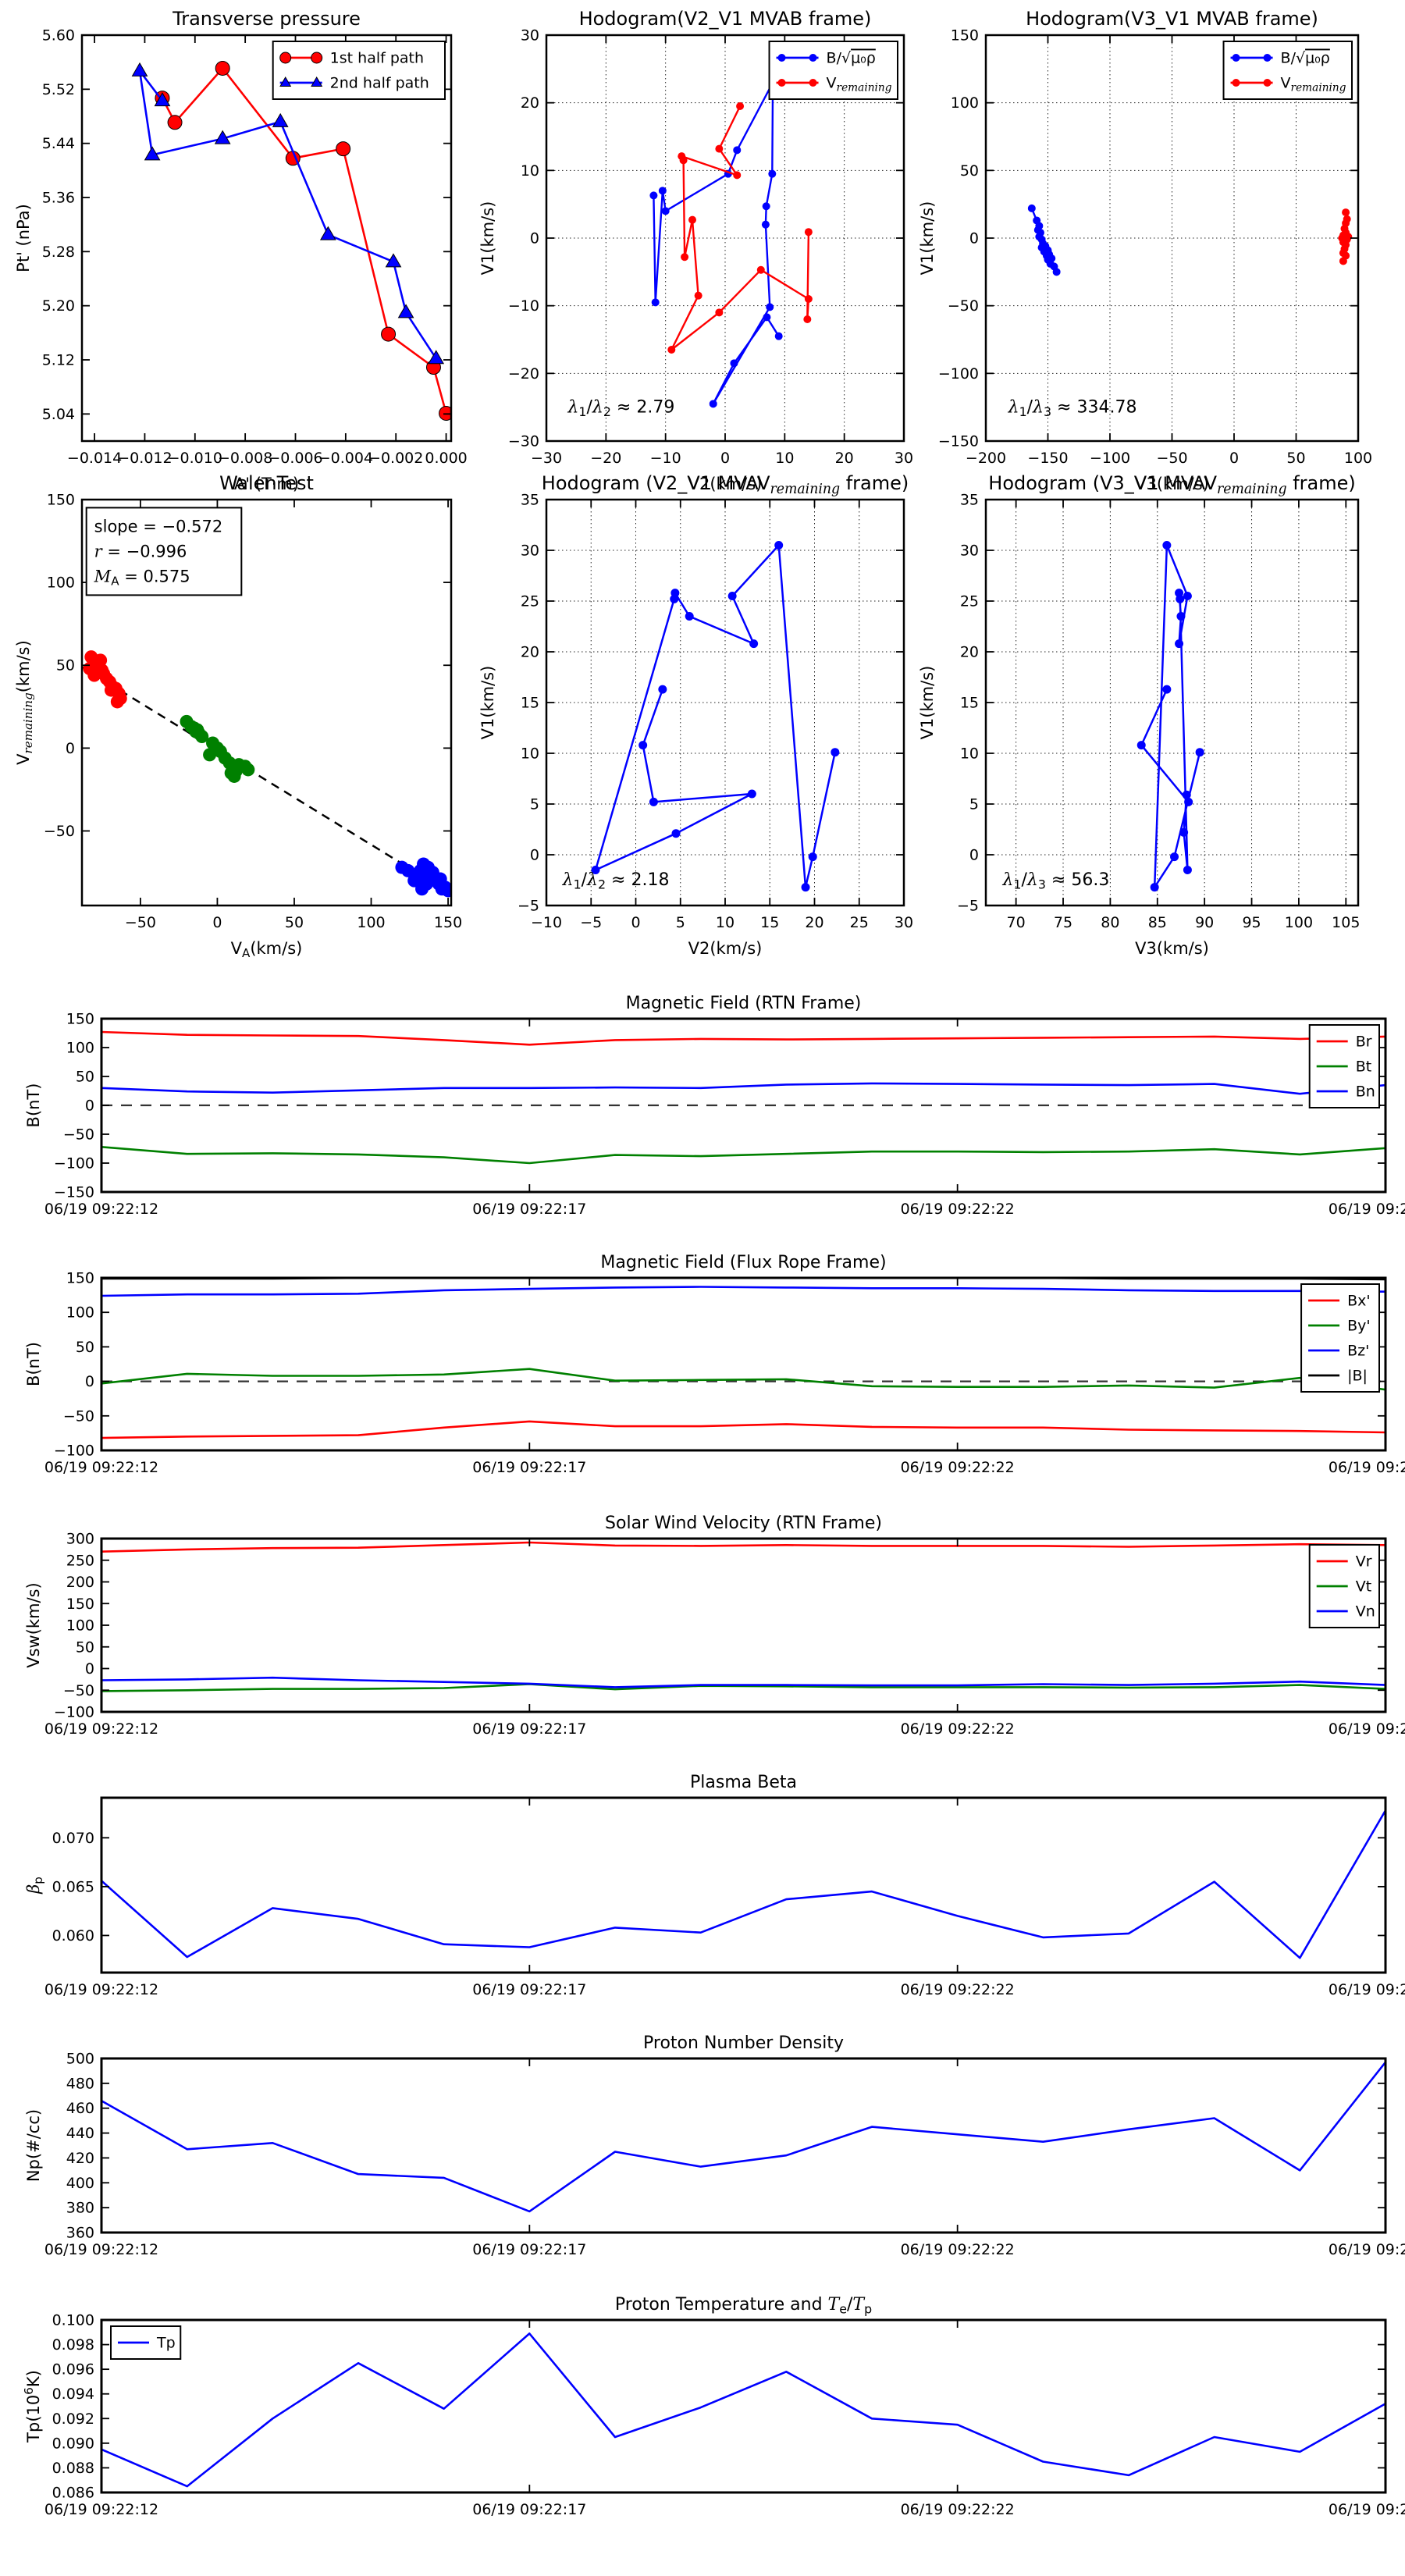  Describe the element at coordinates (80, 2059) in the screenshot. I see `svg-text: 500` at that location.